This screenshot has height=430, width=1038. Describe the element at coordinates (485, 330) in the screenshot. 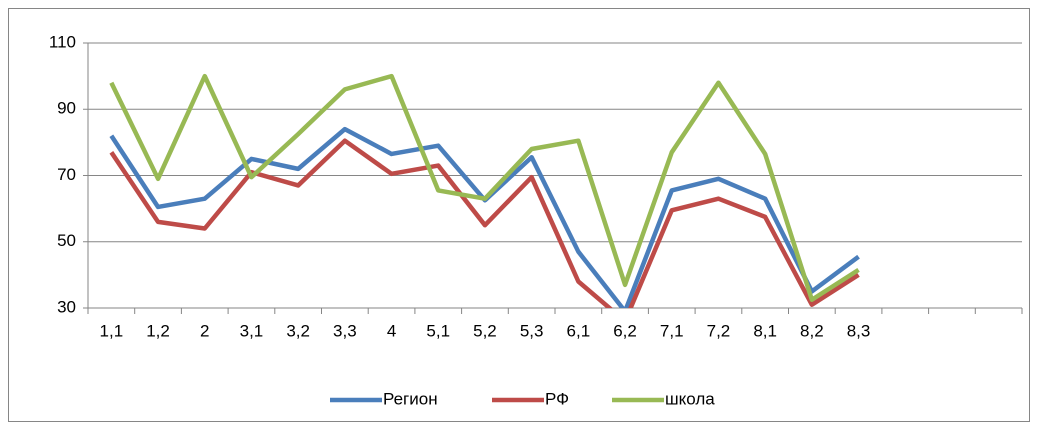

I see `x-tick-label: 5,2` at that location.